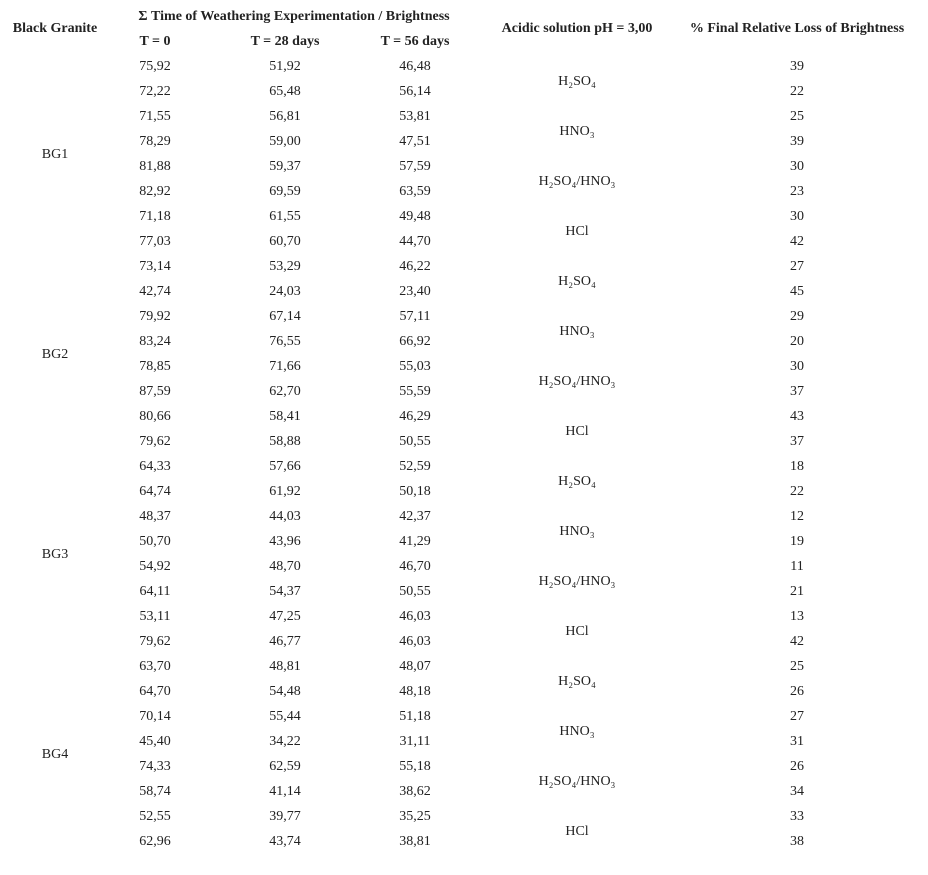  Describe the element at coordinates (285, 341) in the screenshot. I see `cell: 76,55` at that location.